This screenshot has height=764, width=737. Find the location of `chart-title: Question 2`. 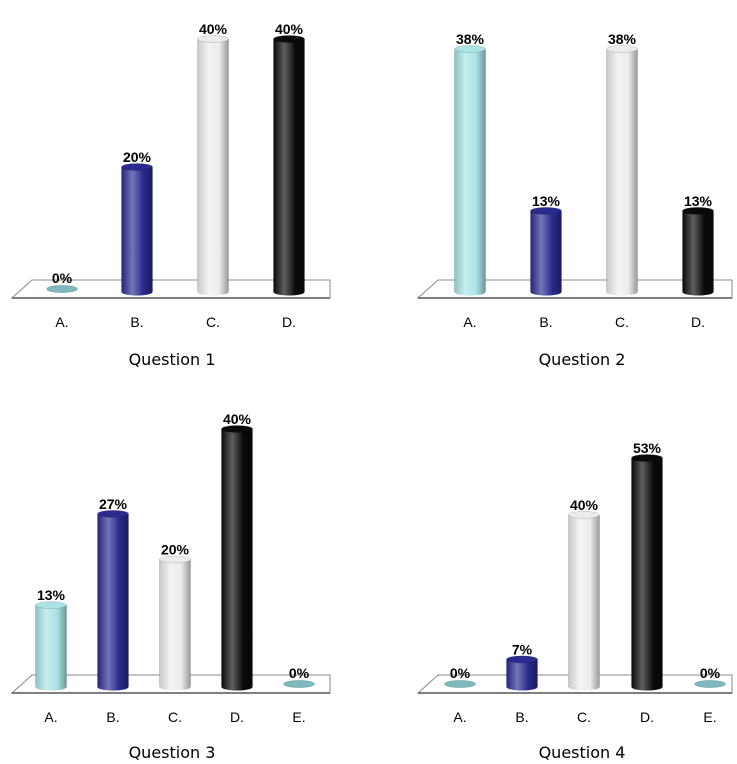

chart-title: Question 2 is located at coordinates (582, 359).